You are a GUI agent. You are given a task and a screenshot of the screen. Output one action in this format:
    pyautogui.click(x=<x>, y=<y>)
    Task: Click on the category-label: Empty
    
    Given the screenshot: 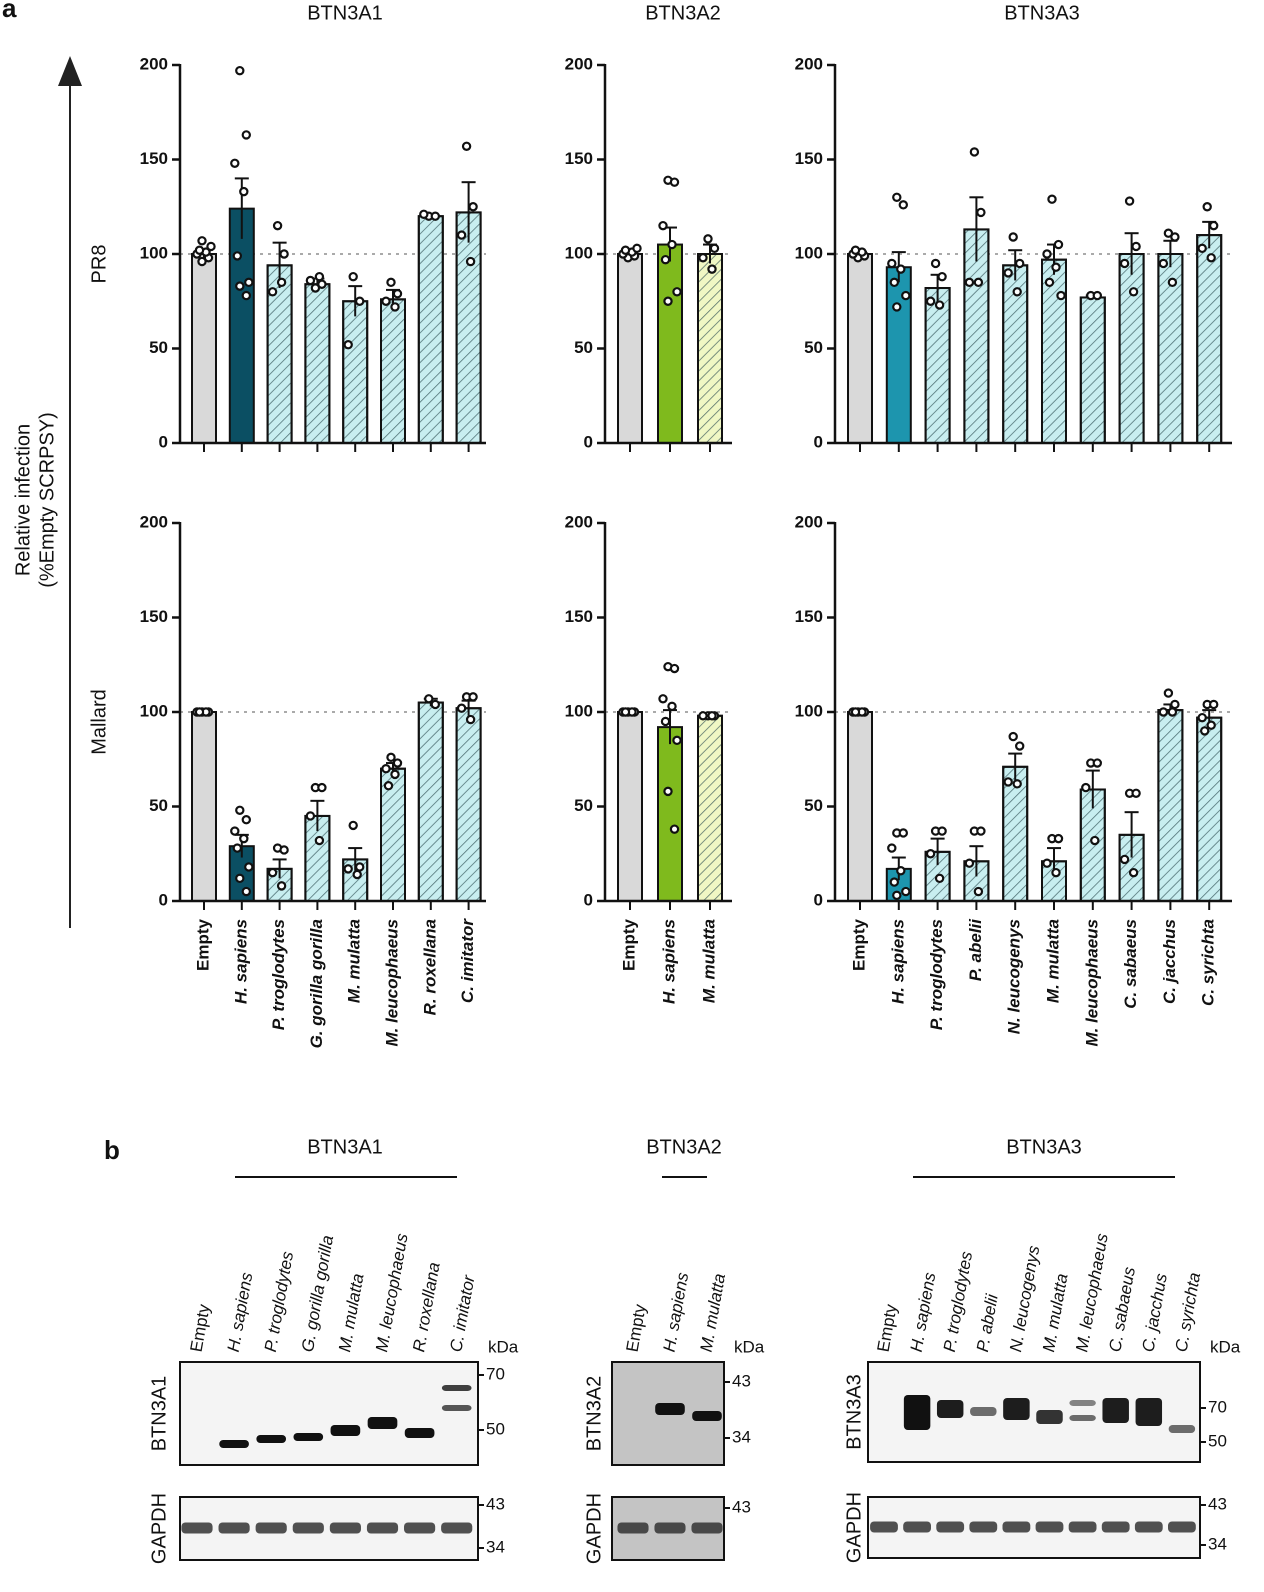 What is the action you would take?
    pyautogui.click(x=858, y=944)
    